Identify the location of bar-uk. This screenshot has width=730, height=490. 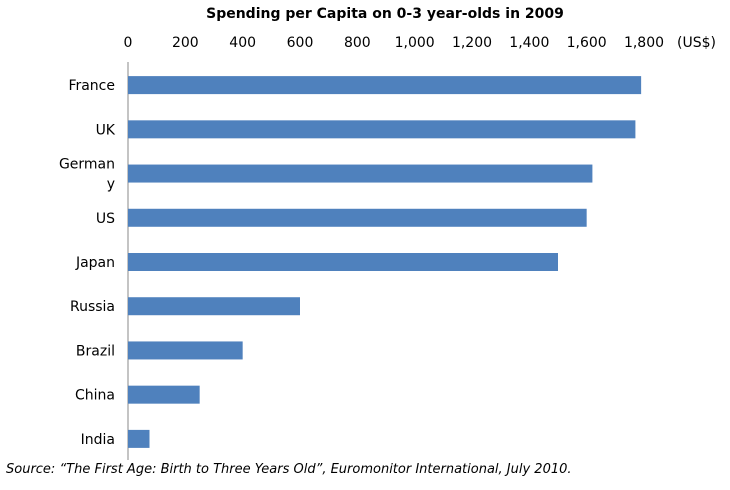
(382, 129).